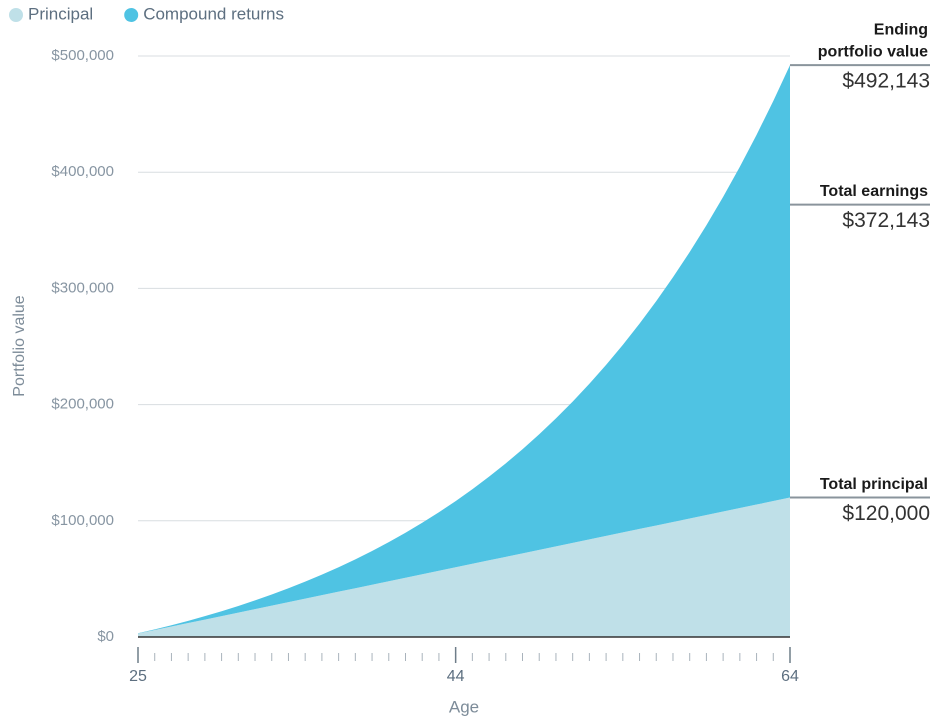 The image size is (940, 725). Describe the element at coordinates (82, 171) in the screenshot. I see `y-tick-label: $400,000` at that location.